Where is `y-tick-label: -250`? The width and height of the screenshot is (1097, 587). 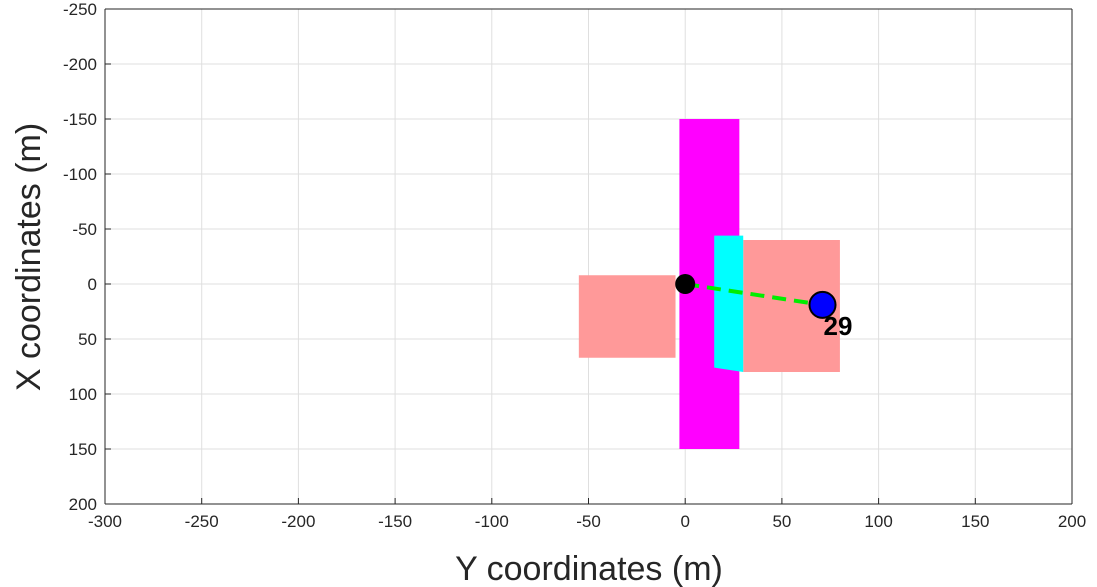
y-tick-label: -250 is located at coordinates (80, 9).